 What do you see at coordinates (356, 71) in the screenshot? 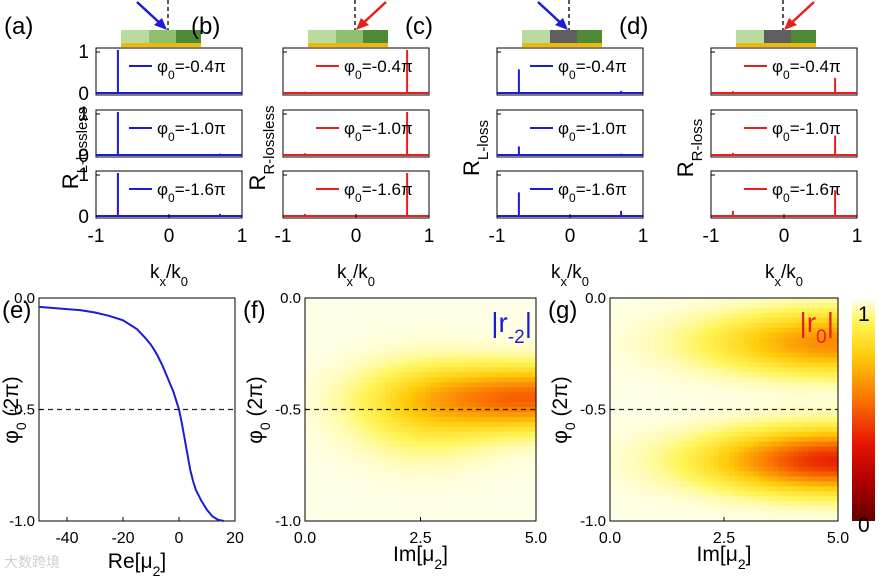
I see `subplot-frame` at bounding box center [356, 71].